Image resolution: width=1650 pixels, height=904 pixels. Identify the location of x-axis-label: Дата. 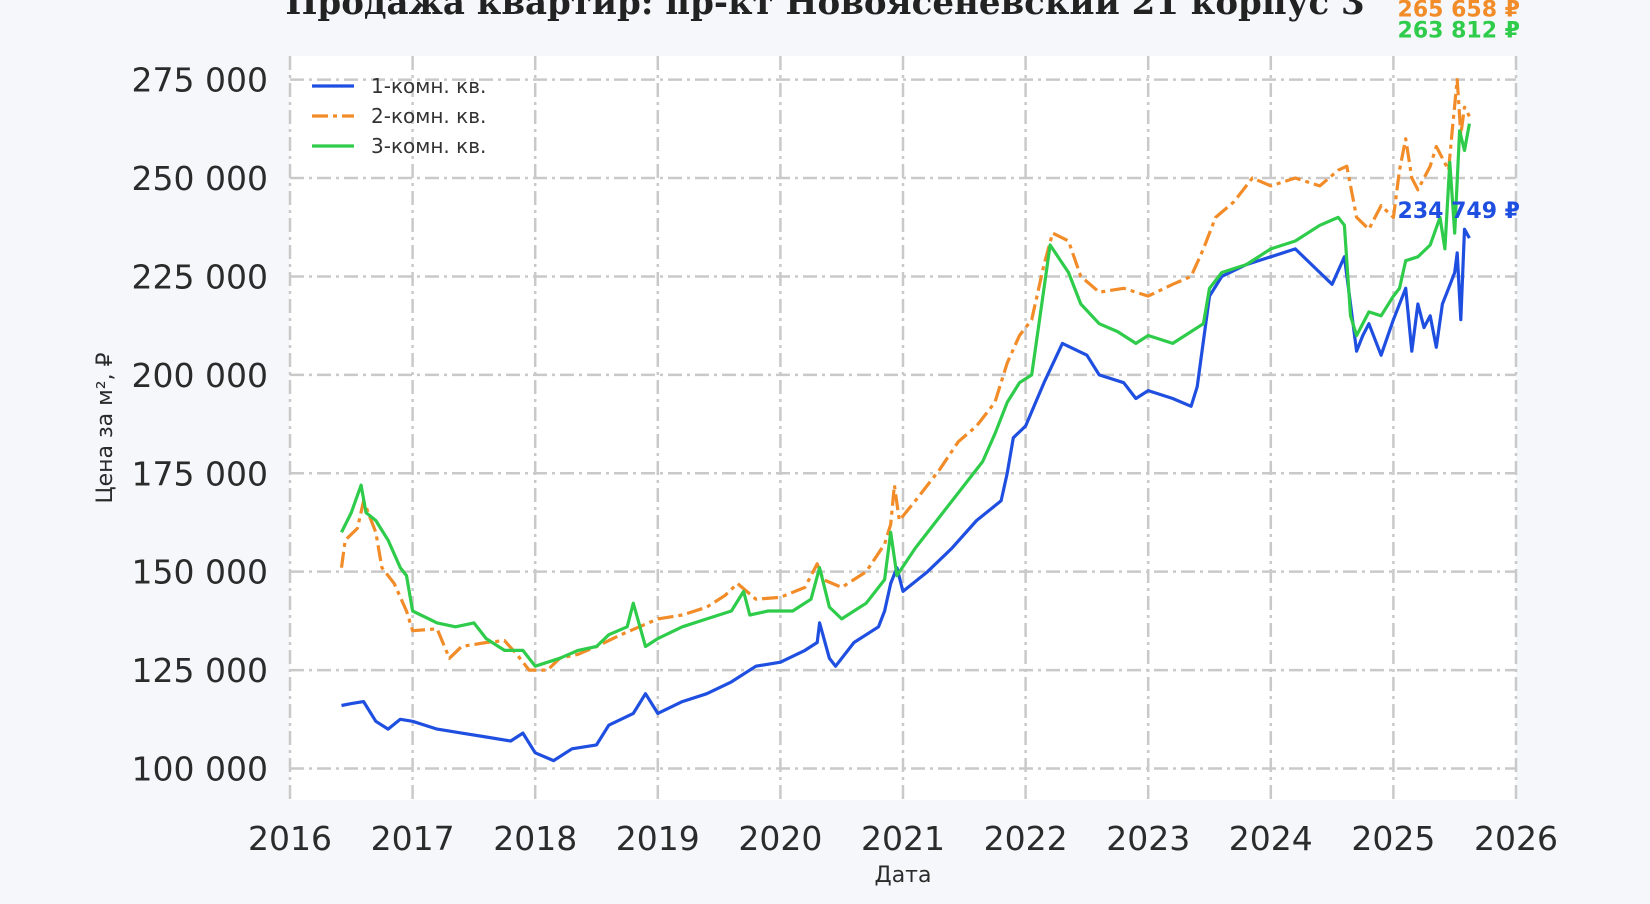
(903, 875).